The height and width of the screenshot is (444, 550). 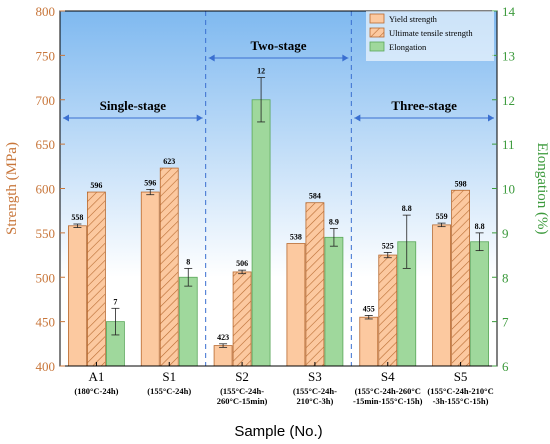 I want to click on bar-ultimate-tensile-strength-s4, so click(x=388, y=310).